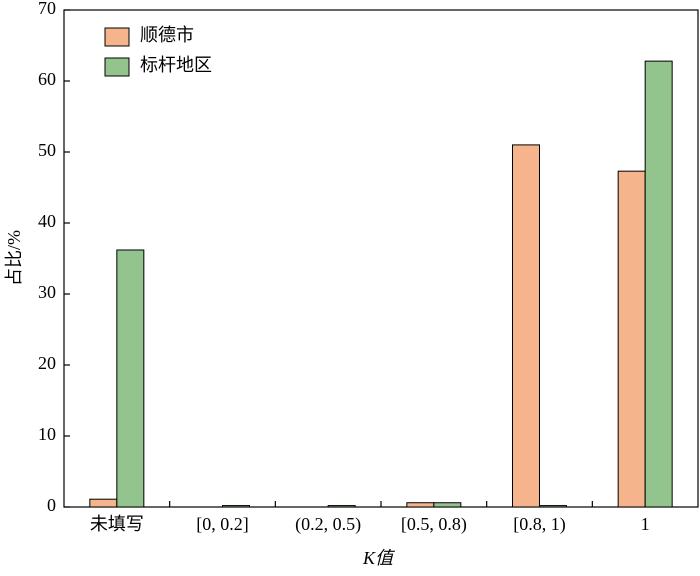  What do you see at coordinates (47, 221) in the screenshot?
I see `y-tick-label: 40` at bounding box center [47, 221].